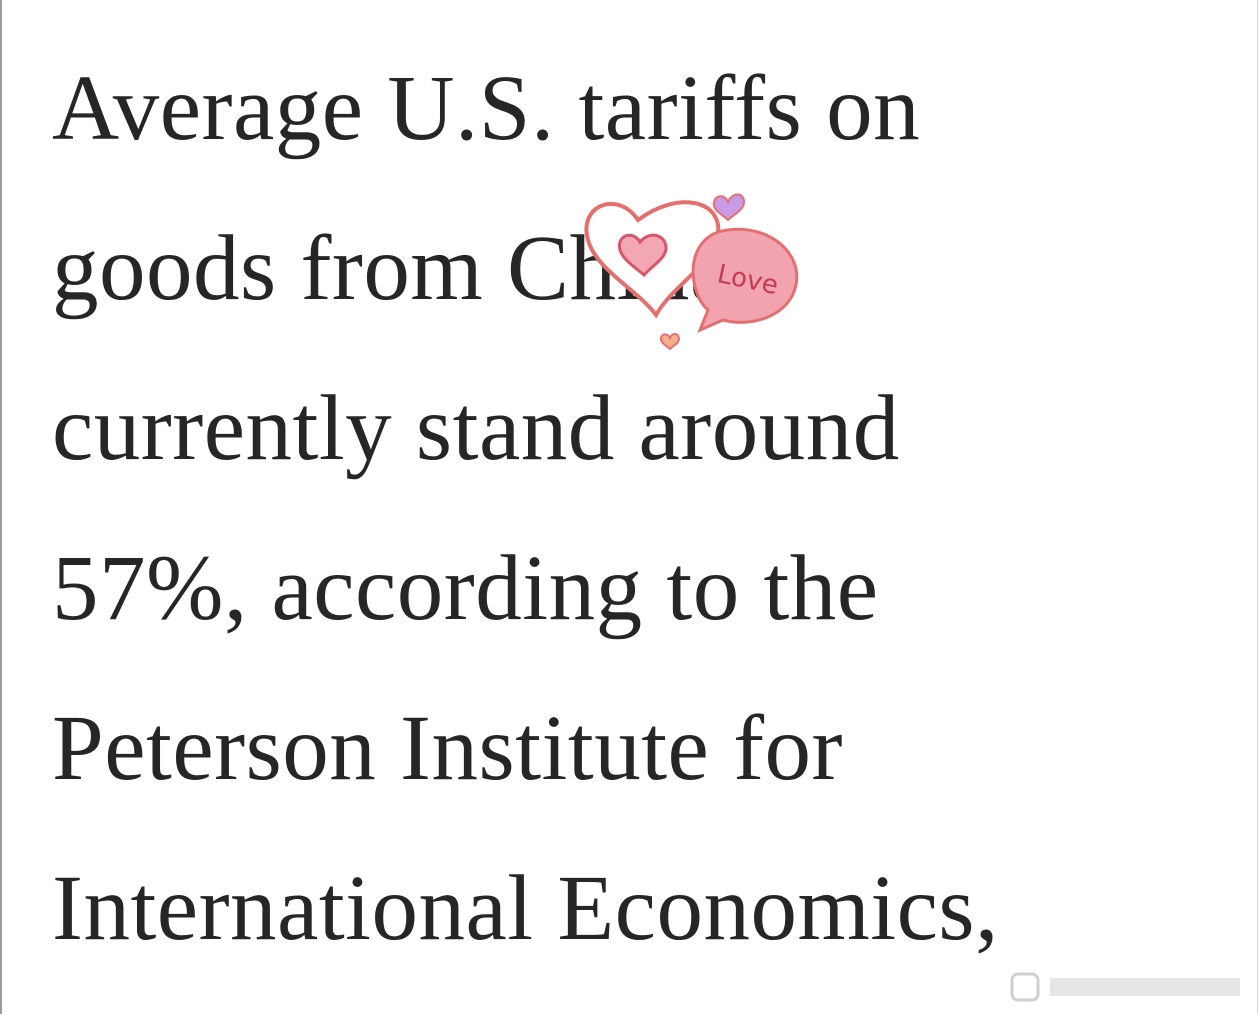 The image size is (1260, 1016). Describe the element at coordinates (486, 108) in the screenshot. I see `text-line: Average U.S. tariffs on` at that location.